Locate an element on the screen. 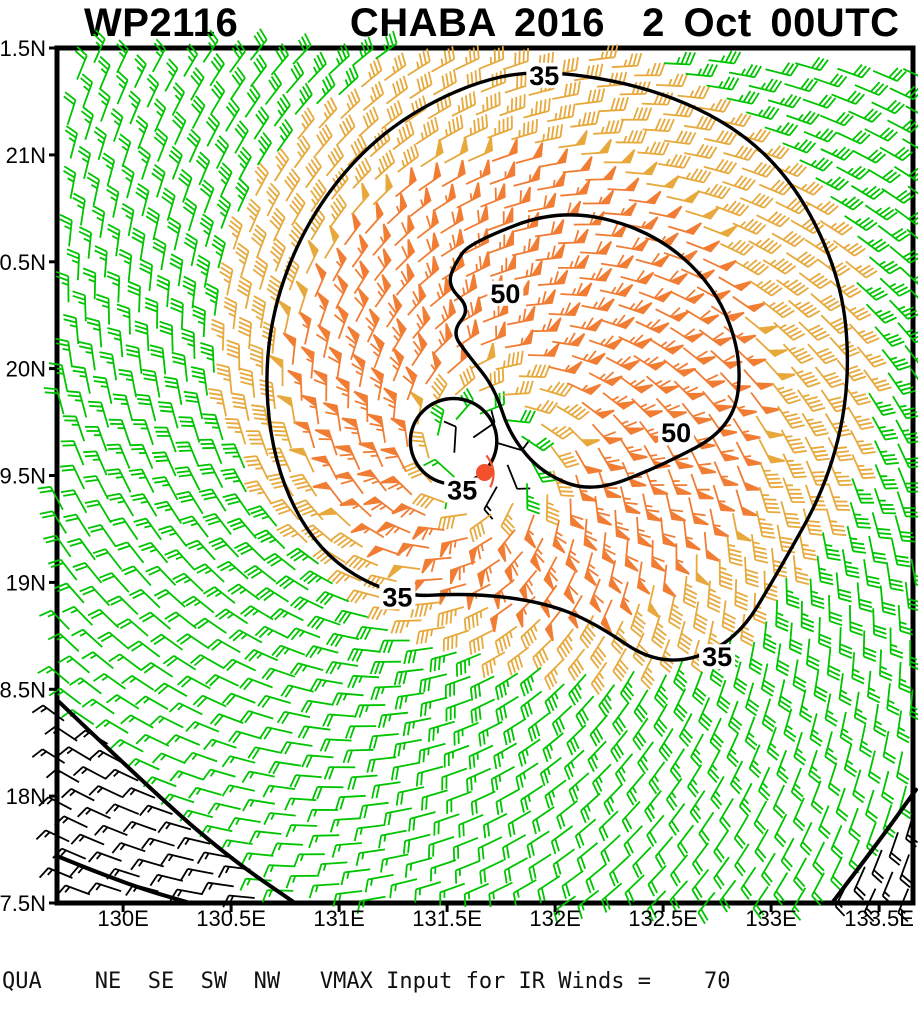 The image size is (918, 1014). svg-text: 20N is located at coordinates (26, 369).